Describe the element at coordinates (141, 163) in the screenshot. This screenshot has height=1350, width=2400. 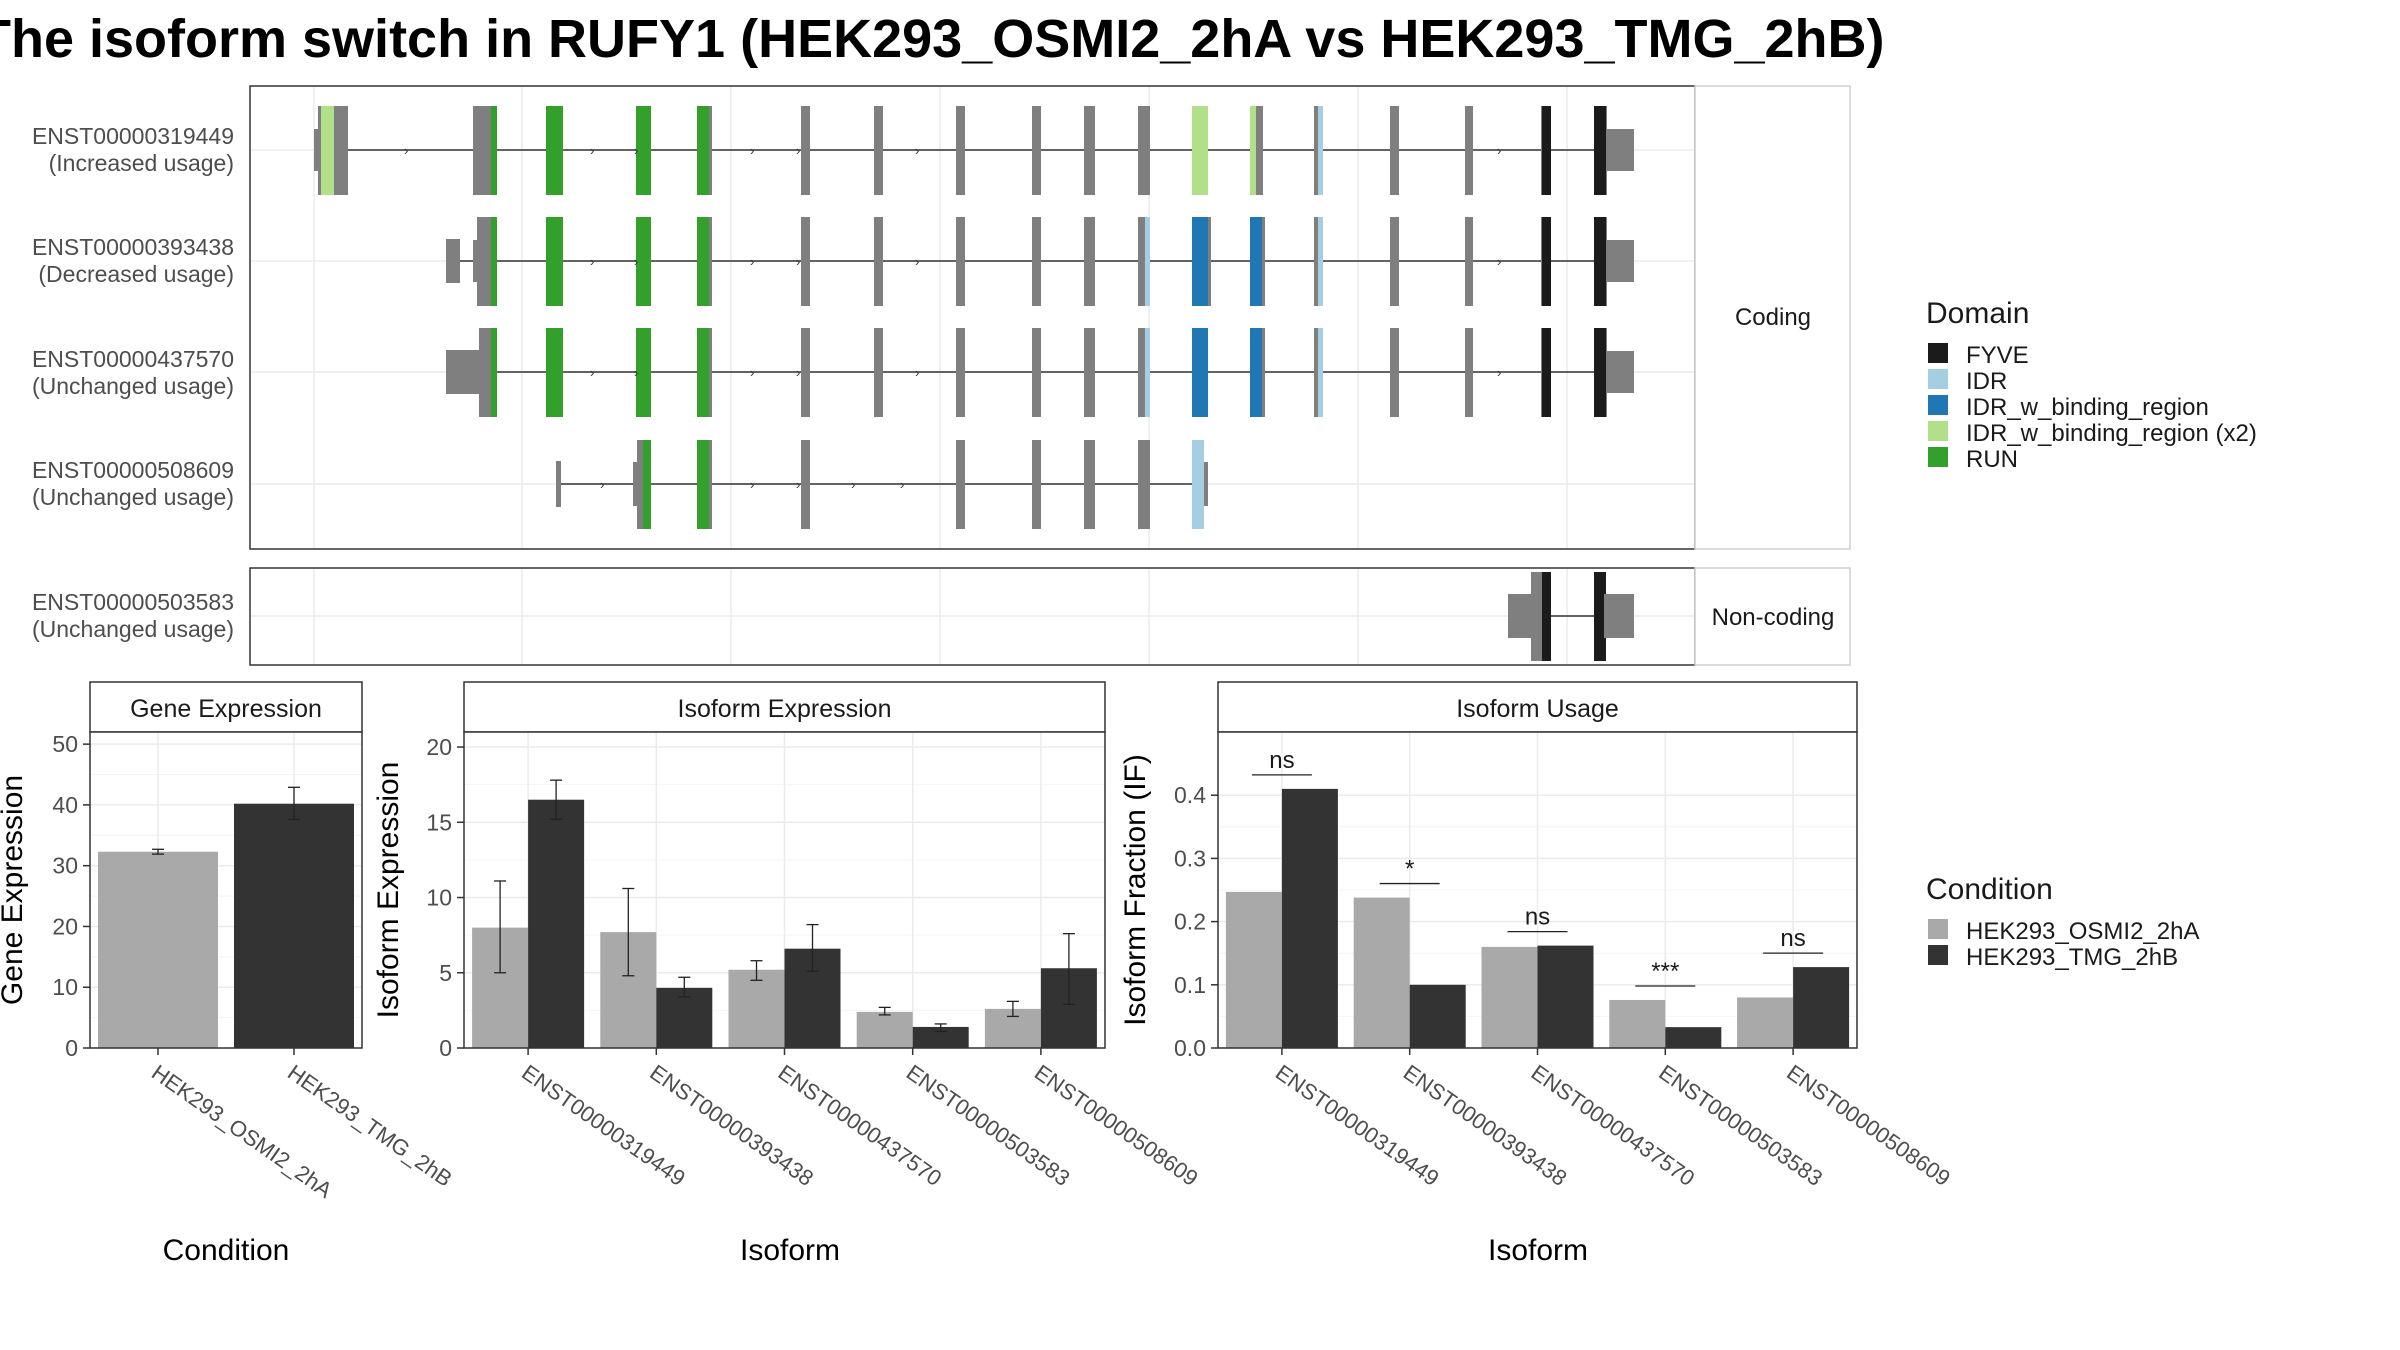
I see `transcript-usage: (Increased usage)` at that location.